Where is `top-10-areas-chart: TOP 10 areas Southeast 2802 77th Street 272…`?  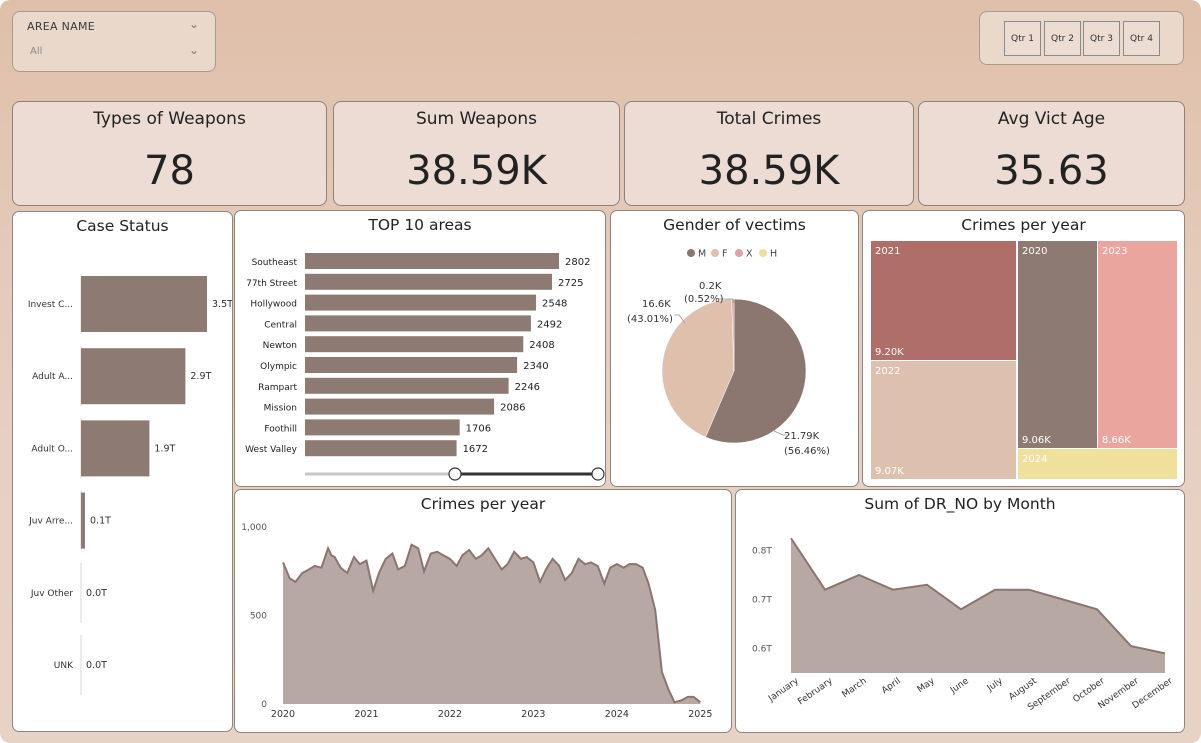
top-10-areas-chart: TOP 10 areas Southeast 2802 77th Street 272… is located at coordinates (420, 348).